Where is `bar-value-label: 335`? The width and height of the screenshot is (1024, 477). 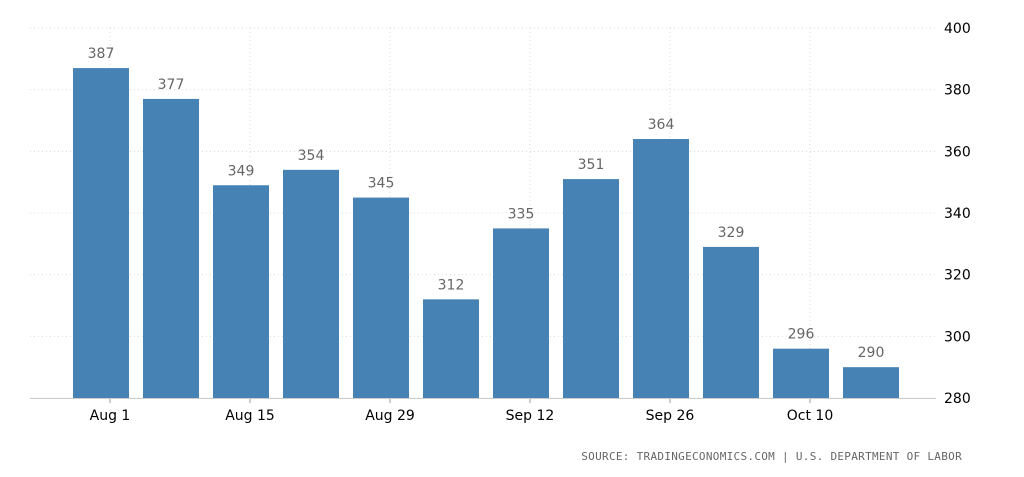 bar-value-label: 335 is located at coordinates (521, 214).